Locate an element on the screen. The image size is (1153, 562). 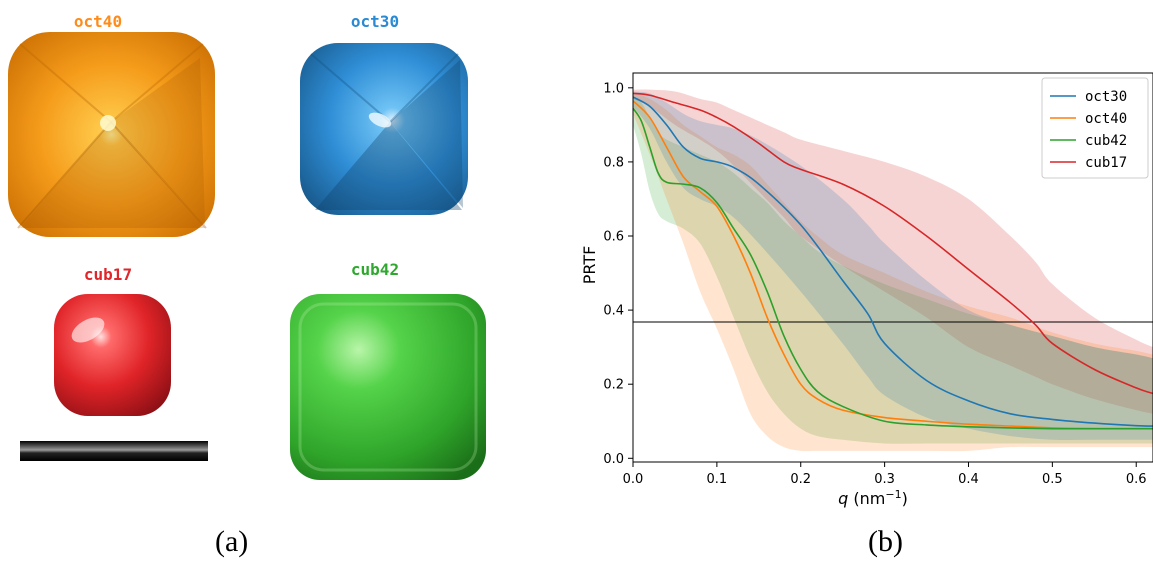
particle-label-oct30: oct30 is located at coordinates (375, 21).